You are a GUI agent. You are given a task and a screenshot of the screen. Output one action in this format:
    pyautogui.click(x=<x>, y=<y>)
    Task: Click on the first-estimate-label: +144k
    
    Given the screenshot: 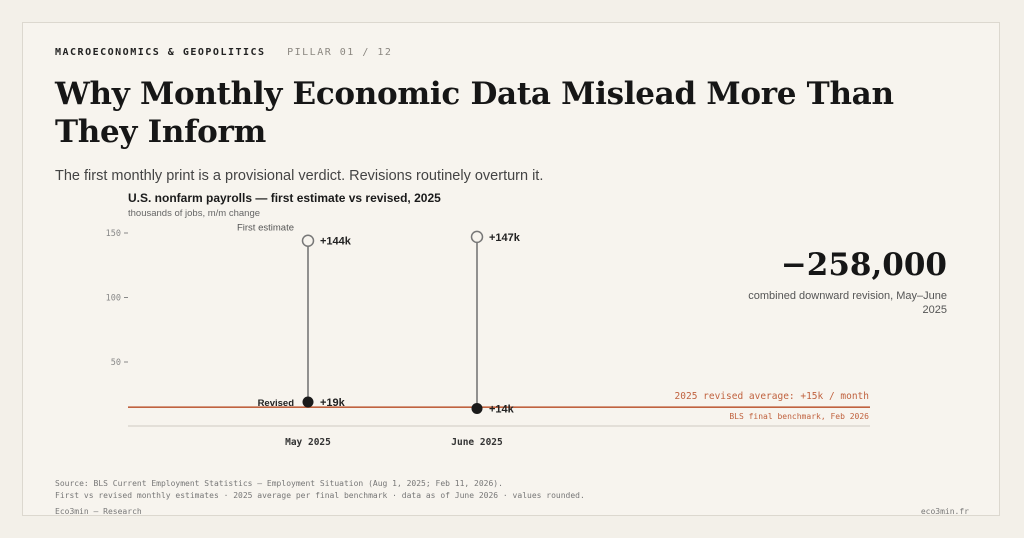 What is the action you would take?
    pyautogui.click(x=336, y=242)
    